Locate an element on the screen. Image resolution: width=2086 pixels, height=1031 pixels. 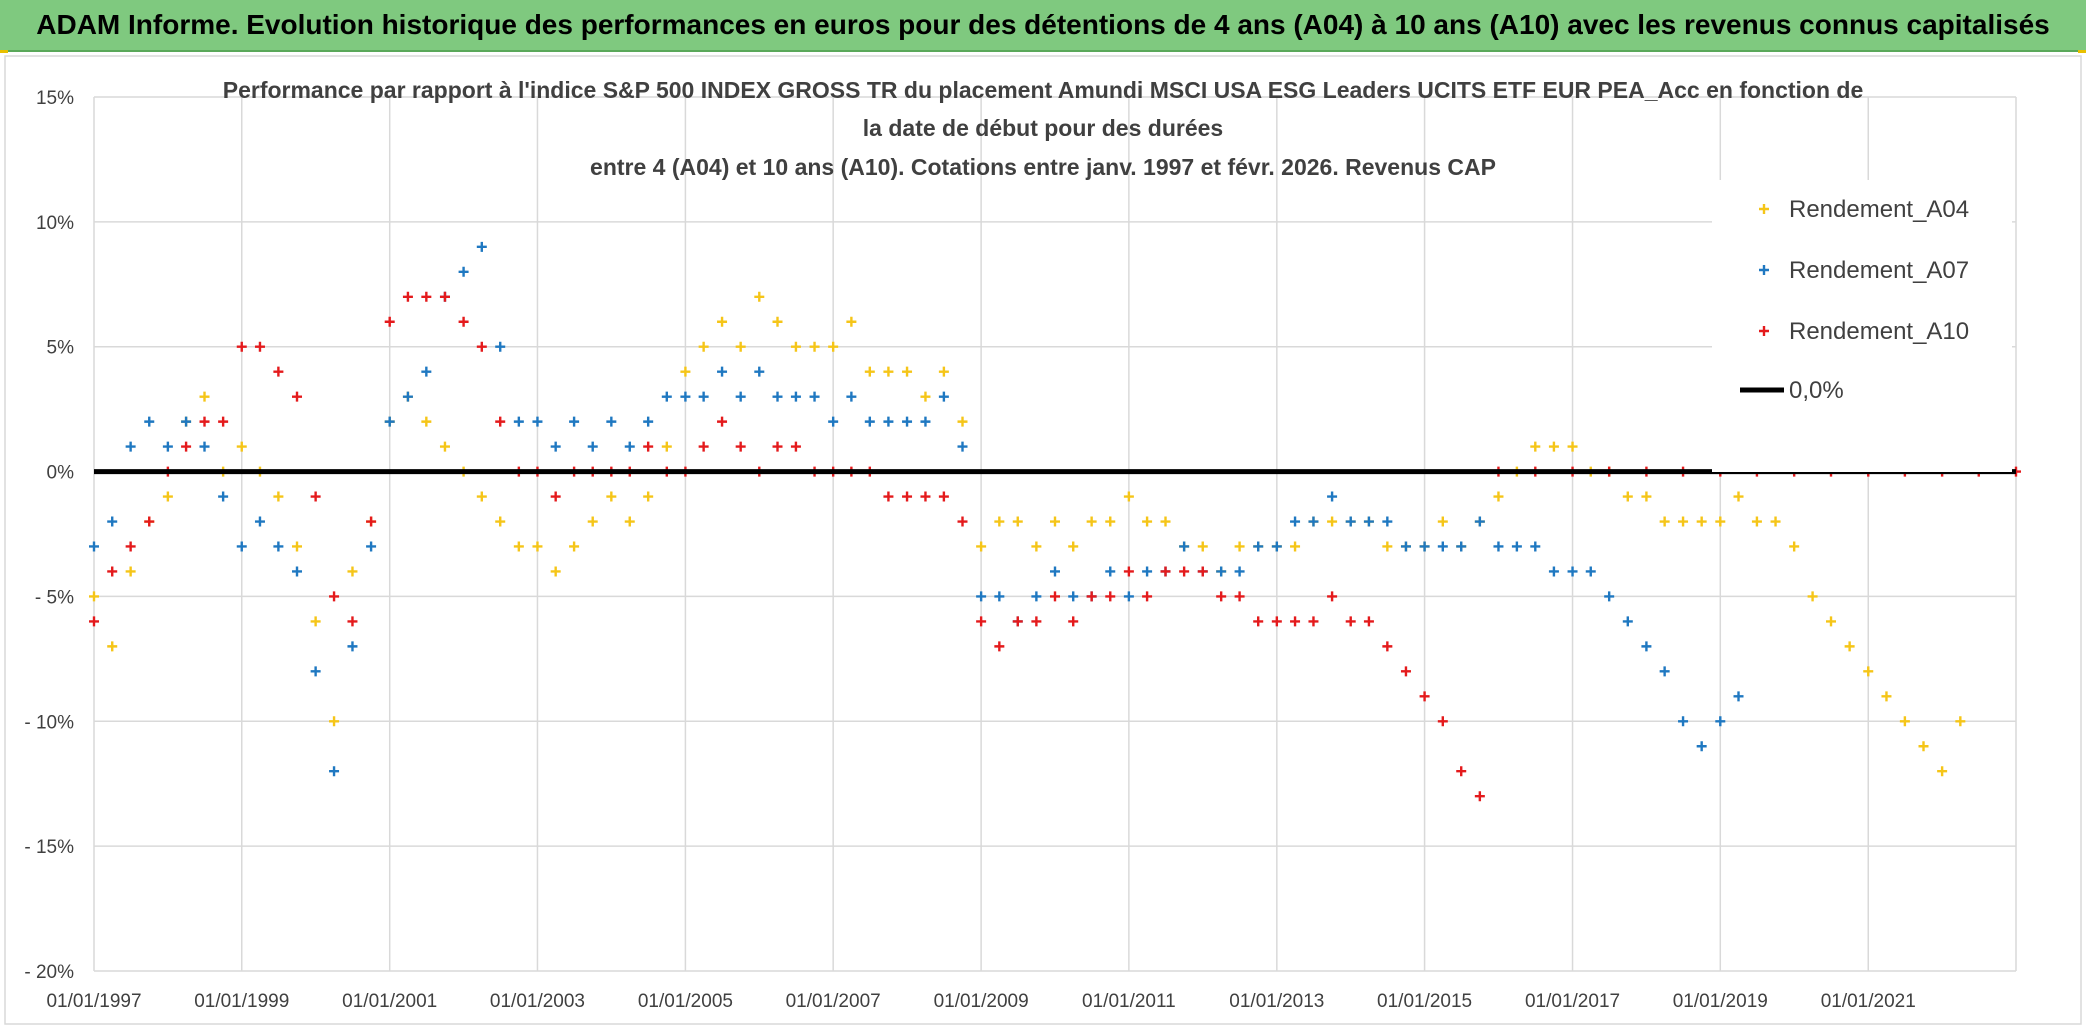
y-tick-label: 10% is located at coordinates (55, 223).